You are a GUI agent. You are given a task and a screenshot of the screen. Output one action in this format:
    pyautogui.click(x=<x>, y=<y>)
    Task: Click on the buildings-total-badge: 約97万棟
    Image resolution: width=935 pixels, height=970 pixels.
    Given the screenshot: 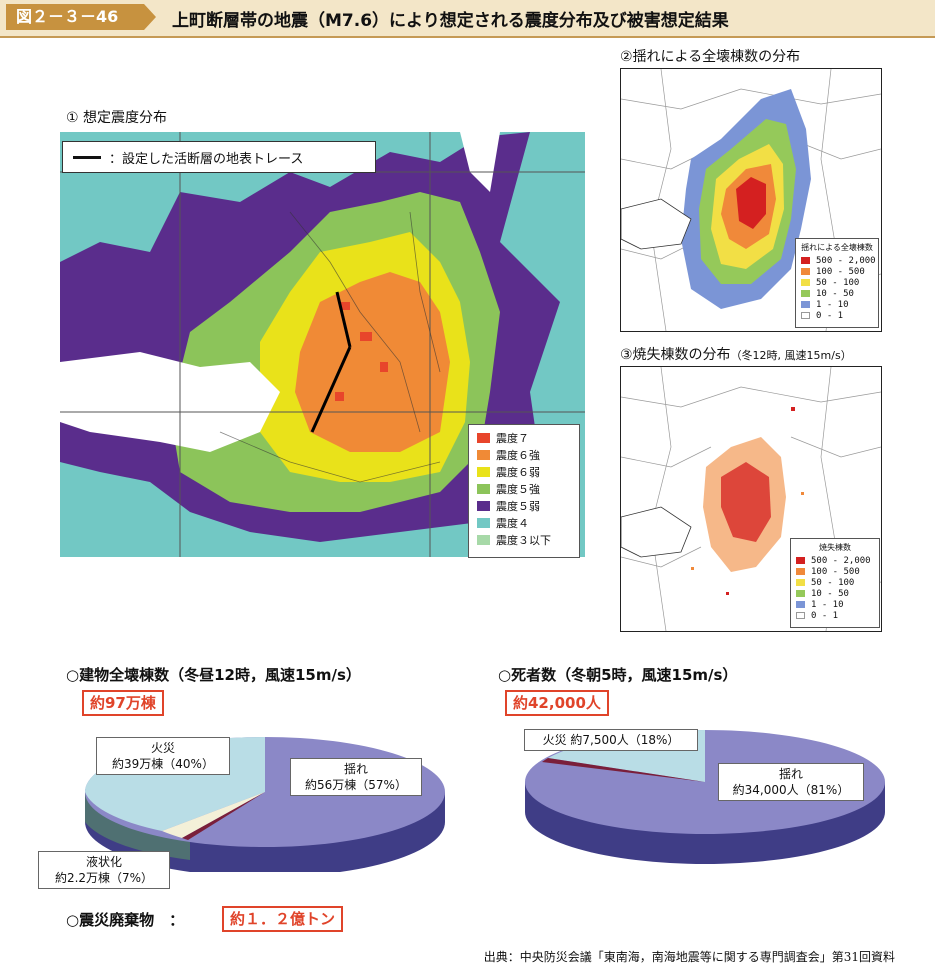 What is the action you would take?
    pyautogui.click(x=123, y=703)
    